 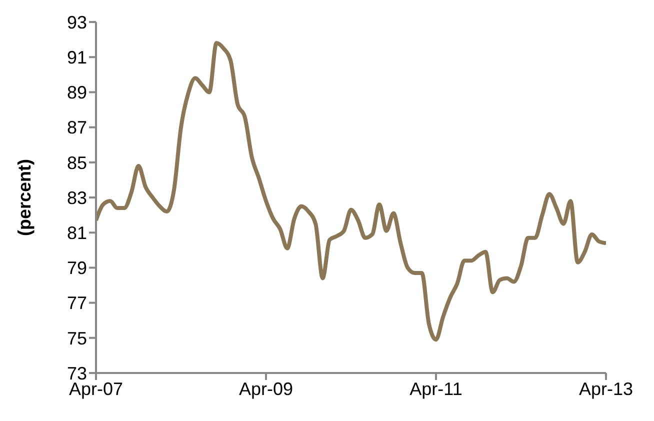 What do you see at coordinates (76, 128) in the screenshot?
I see `y-tick-label: 87` at bounding box center [76, 128].